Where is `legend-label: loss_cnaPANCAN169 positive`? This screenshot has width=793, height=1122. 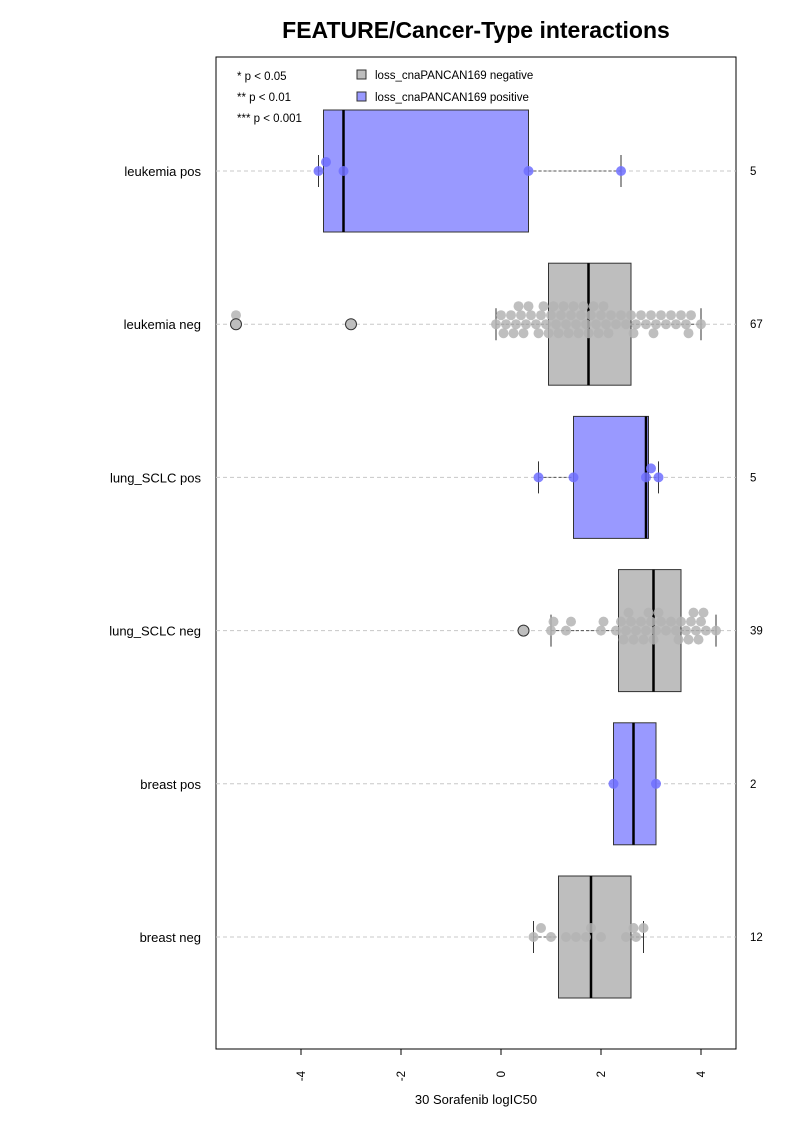 legend-label: loss_cnaPANCAN169 positive is located at coordinates (452, 98).